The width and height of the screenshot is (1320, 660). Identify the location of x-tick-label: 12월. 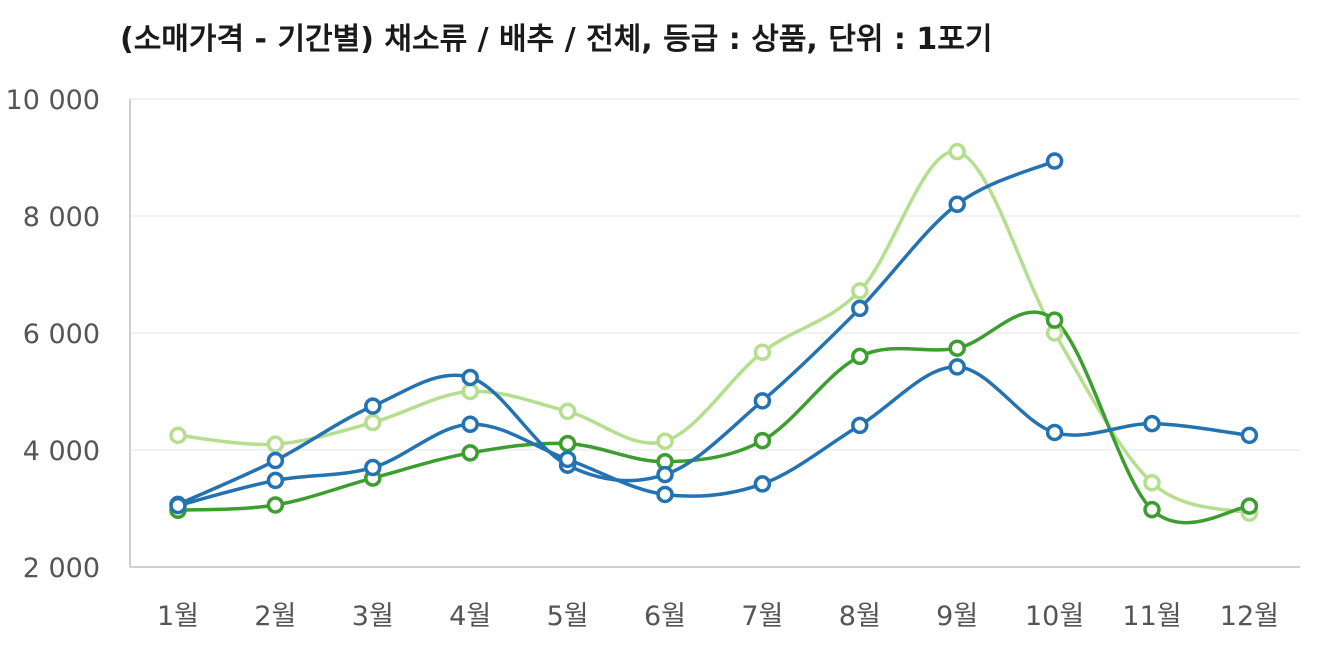
(1249, 616).